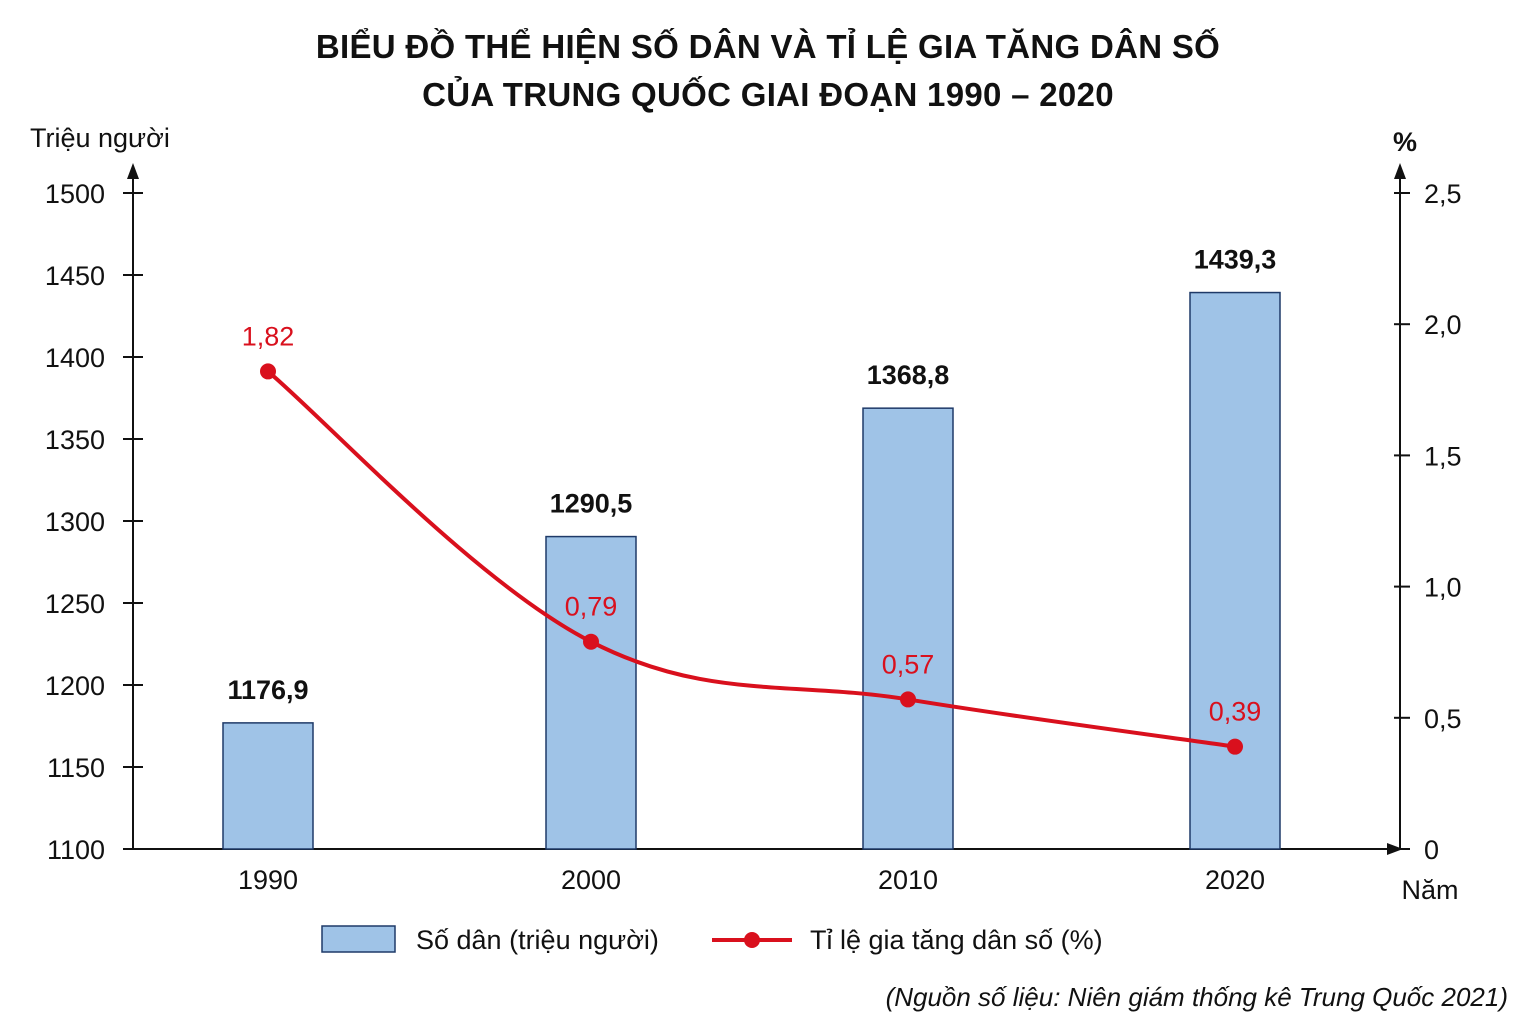 The image size is (1536, 1024). I want to click on x-tick-label: 2000, so click(591, 880).